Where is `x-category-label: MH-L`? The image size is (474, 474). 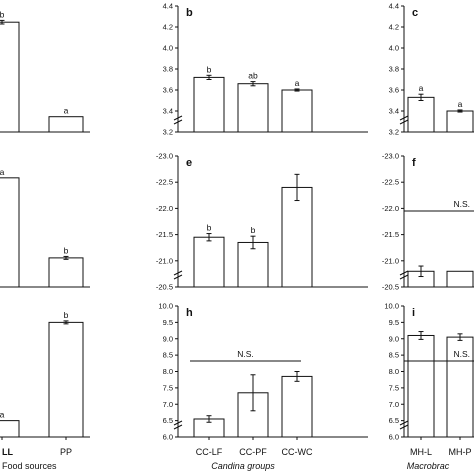 x-category-label: MH-L is located at coordinates (421, 452).